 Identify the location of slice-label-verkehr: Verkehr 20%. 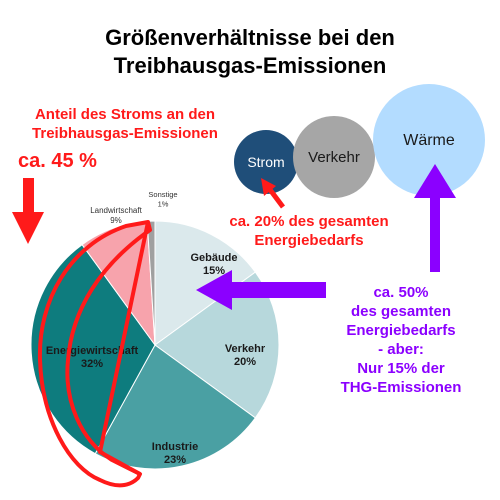
(245, 355).